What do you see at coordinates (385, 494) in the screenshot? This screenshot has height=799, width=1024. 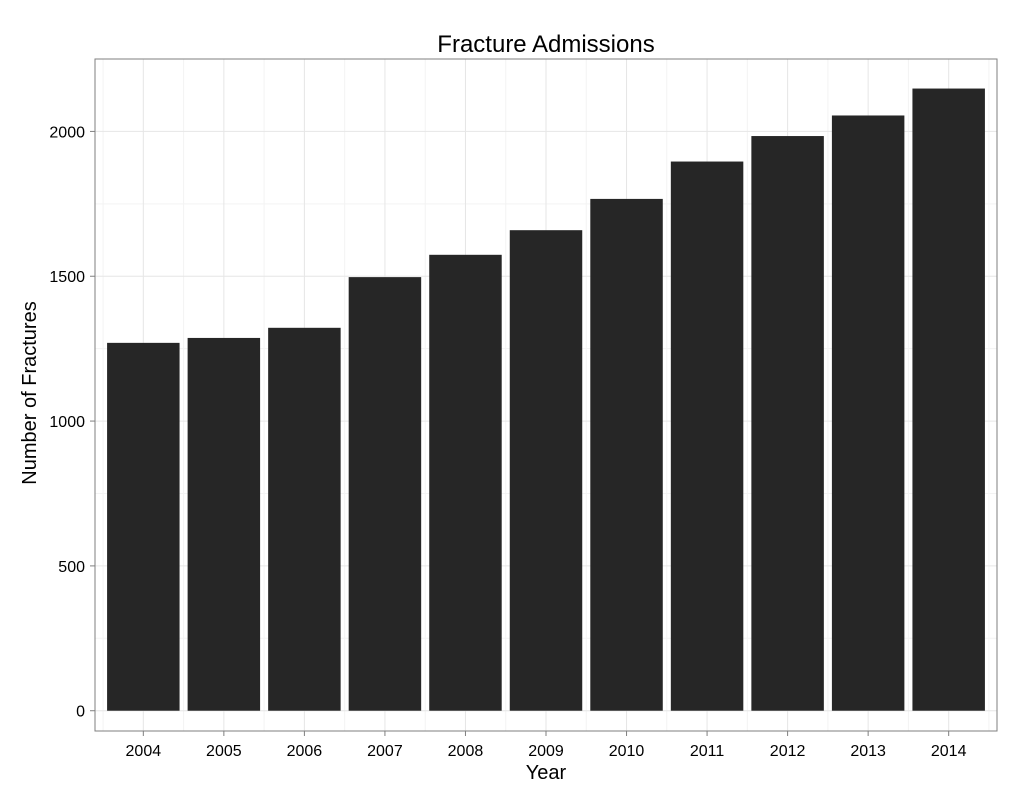 I see `bar-2007` at bounding box center [385, 494].